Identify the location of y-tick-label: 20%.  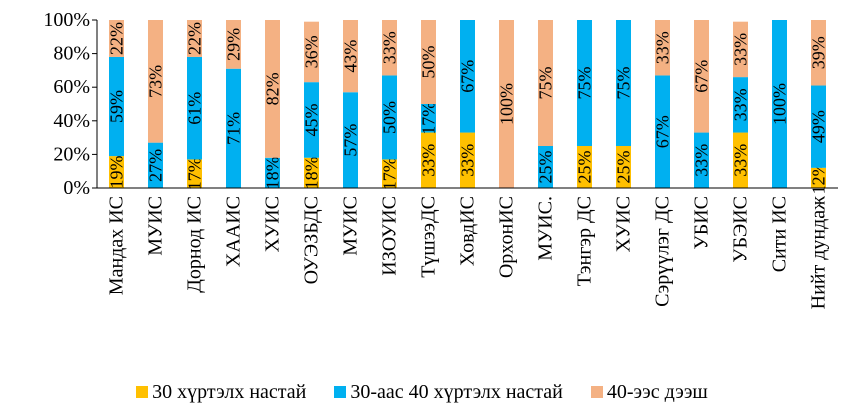
(71, 154).